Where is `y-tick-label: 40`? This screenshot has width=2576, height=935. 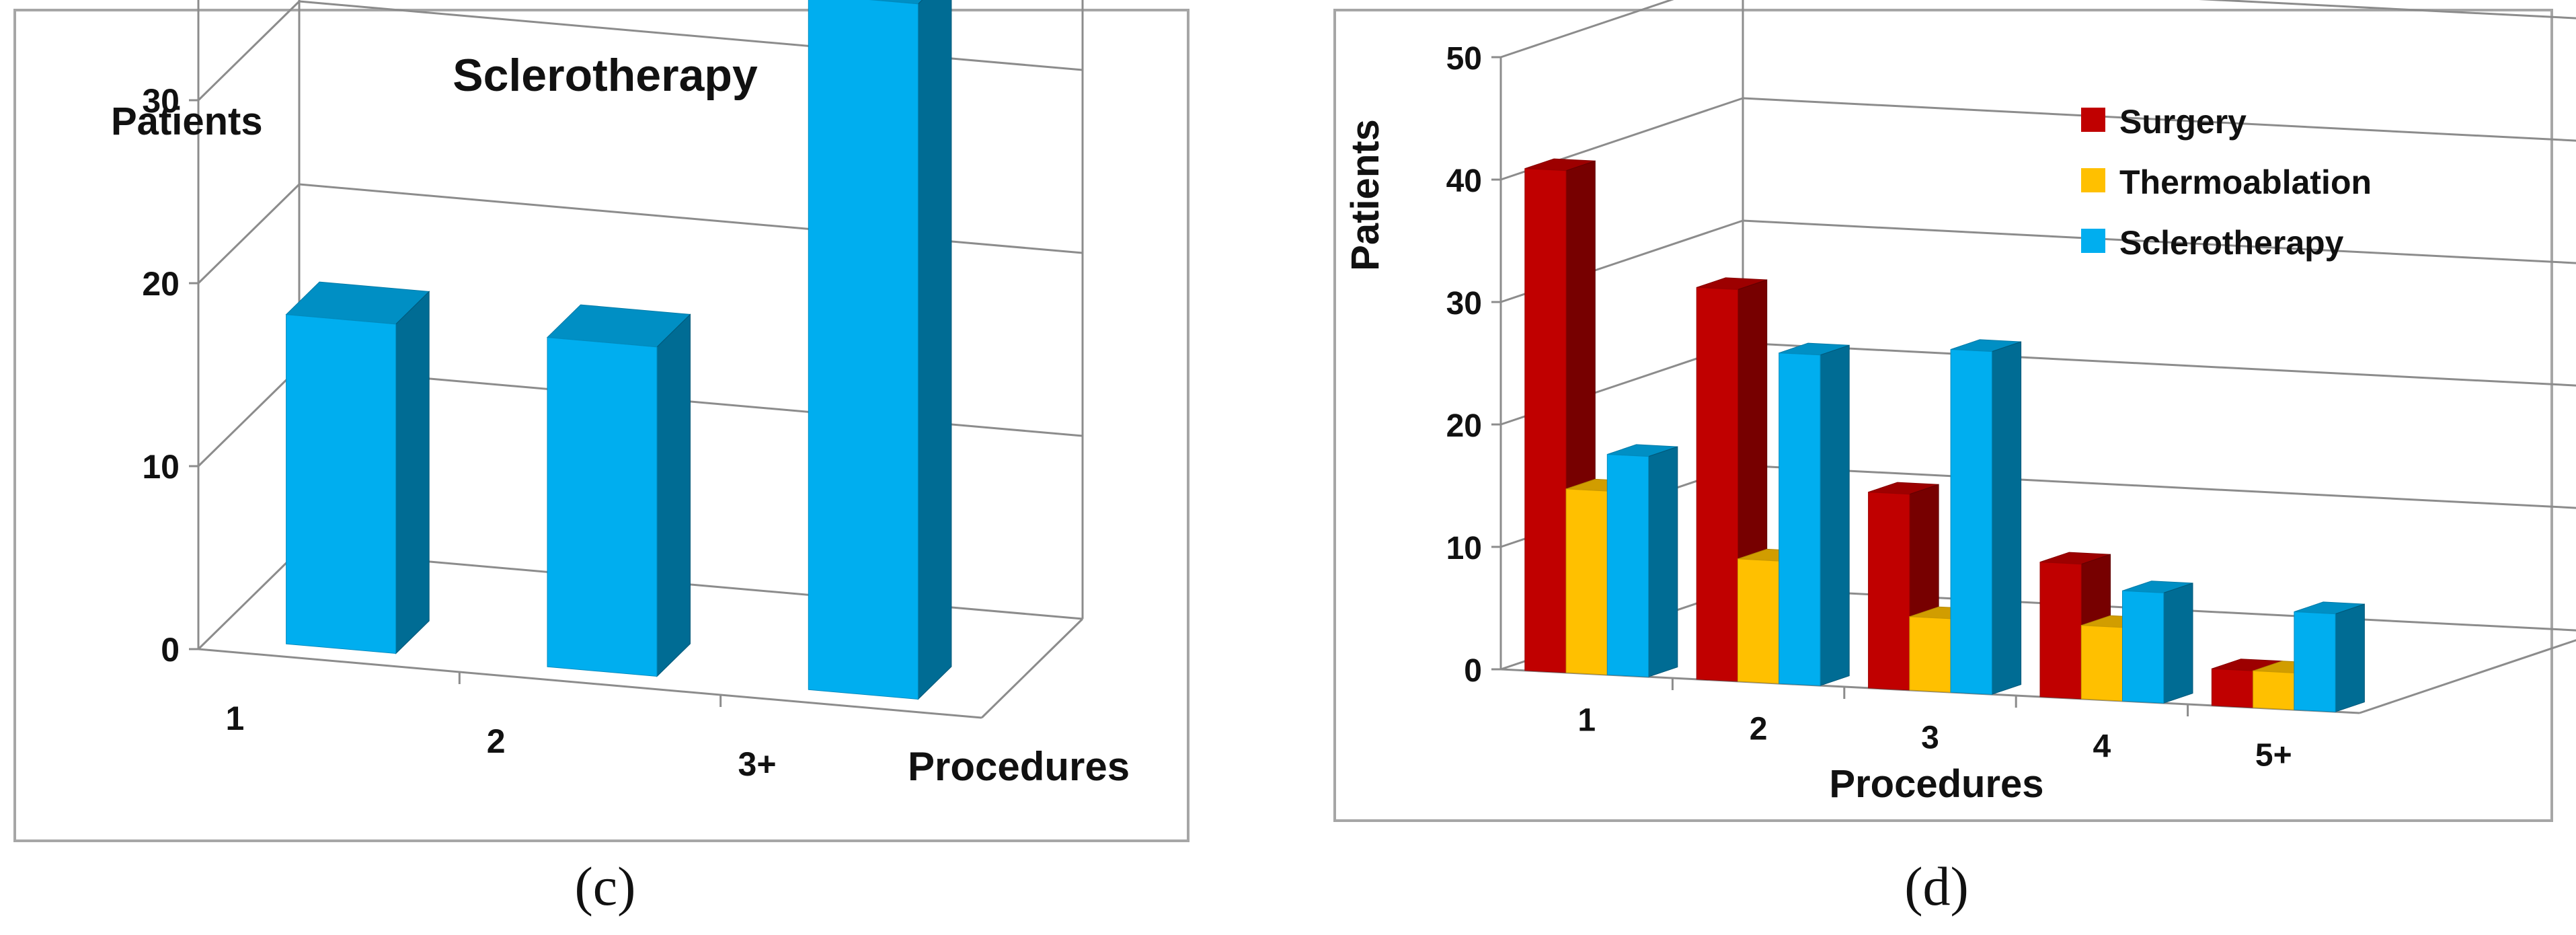 y-tick-label: 40 is located at coordinates (1464, 181).